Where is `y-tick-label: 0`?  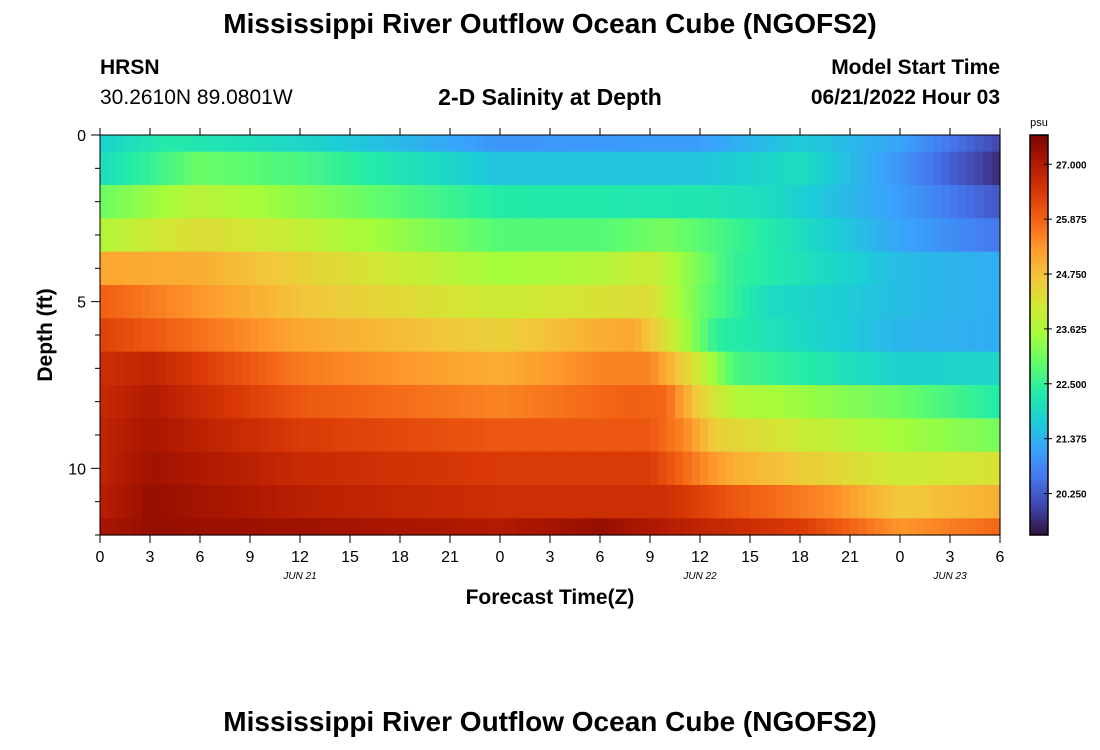
y-tick-label: 0 is located at coordinates (81, 136).